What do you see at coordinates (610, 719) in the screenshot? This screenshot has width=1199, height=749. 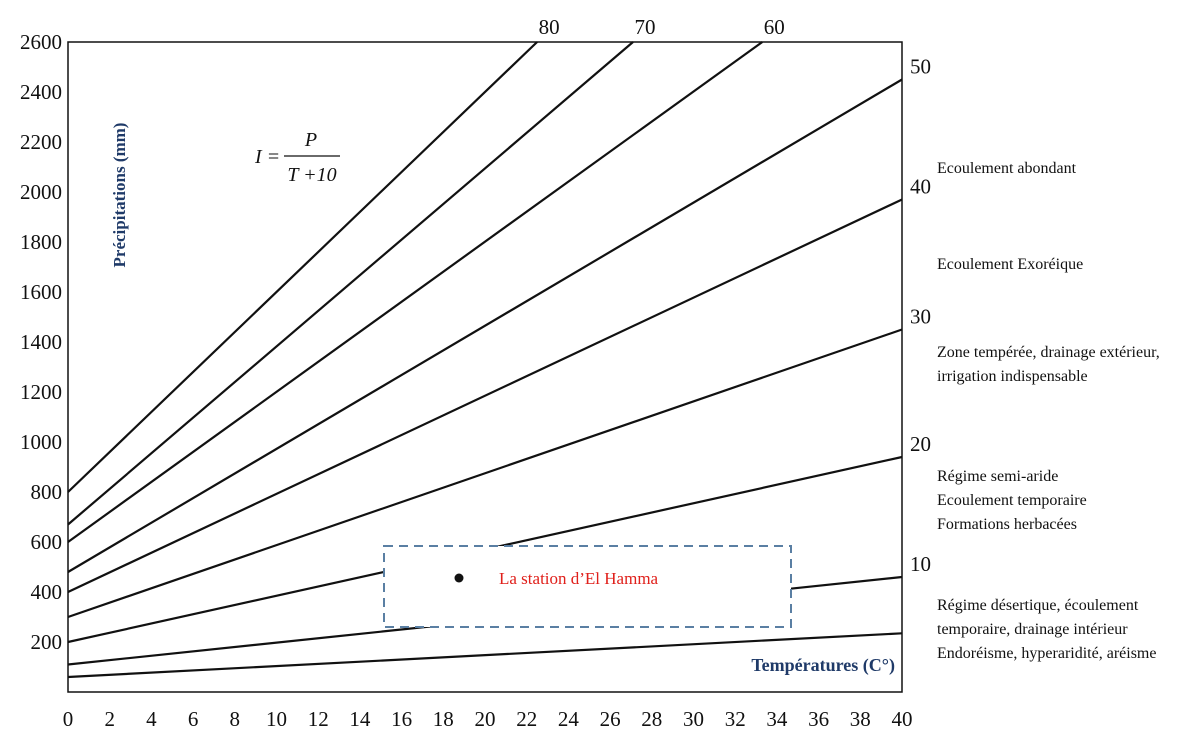 I see `x-tick-label: 26` at bounding box center [610, 719].